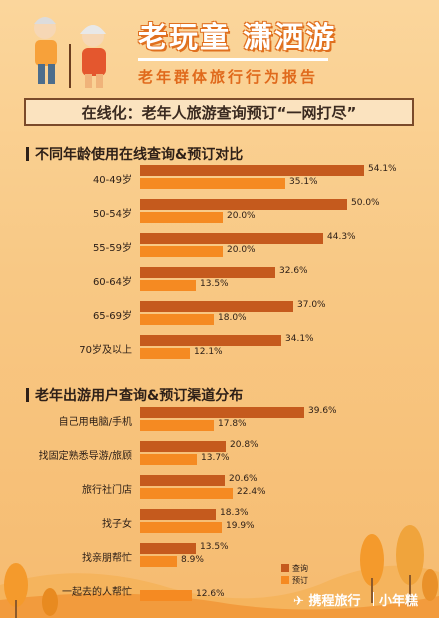  I want to click on brand-separator, so click(373, 599).